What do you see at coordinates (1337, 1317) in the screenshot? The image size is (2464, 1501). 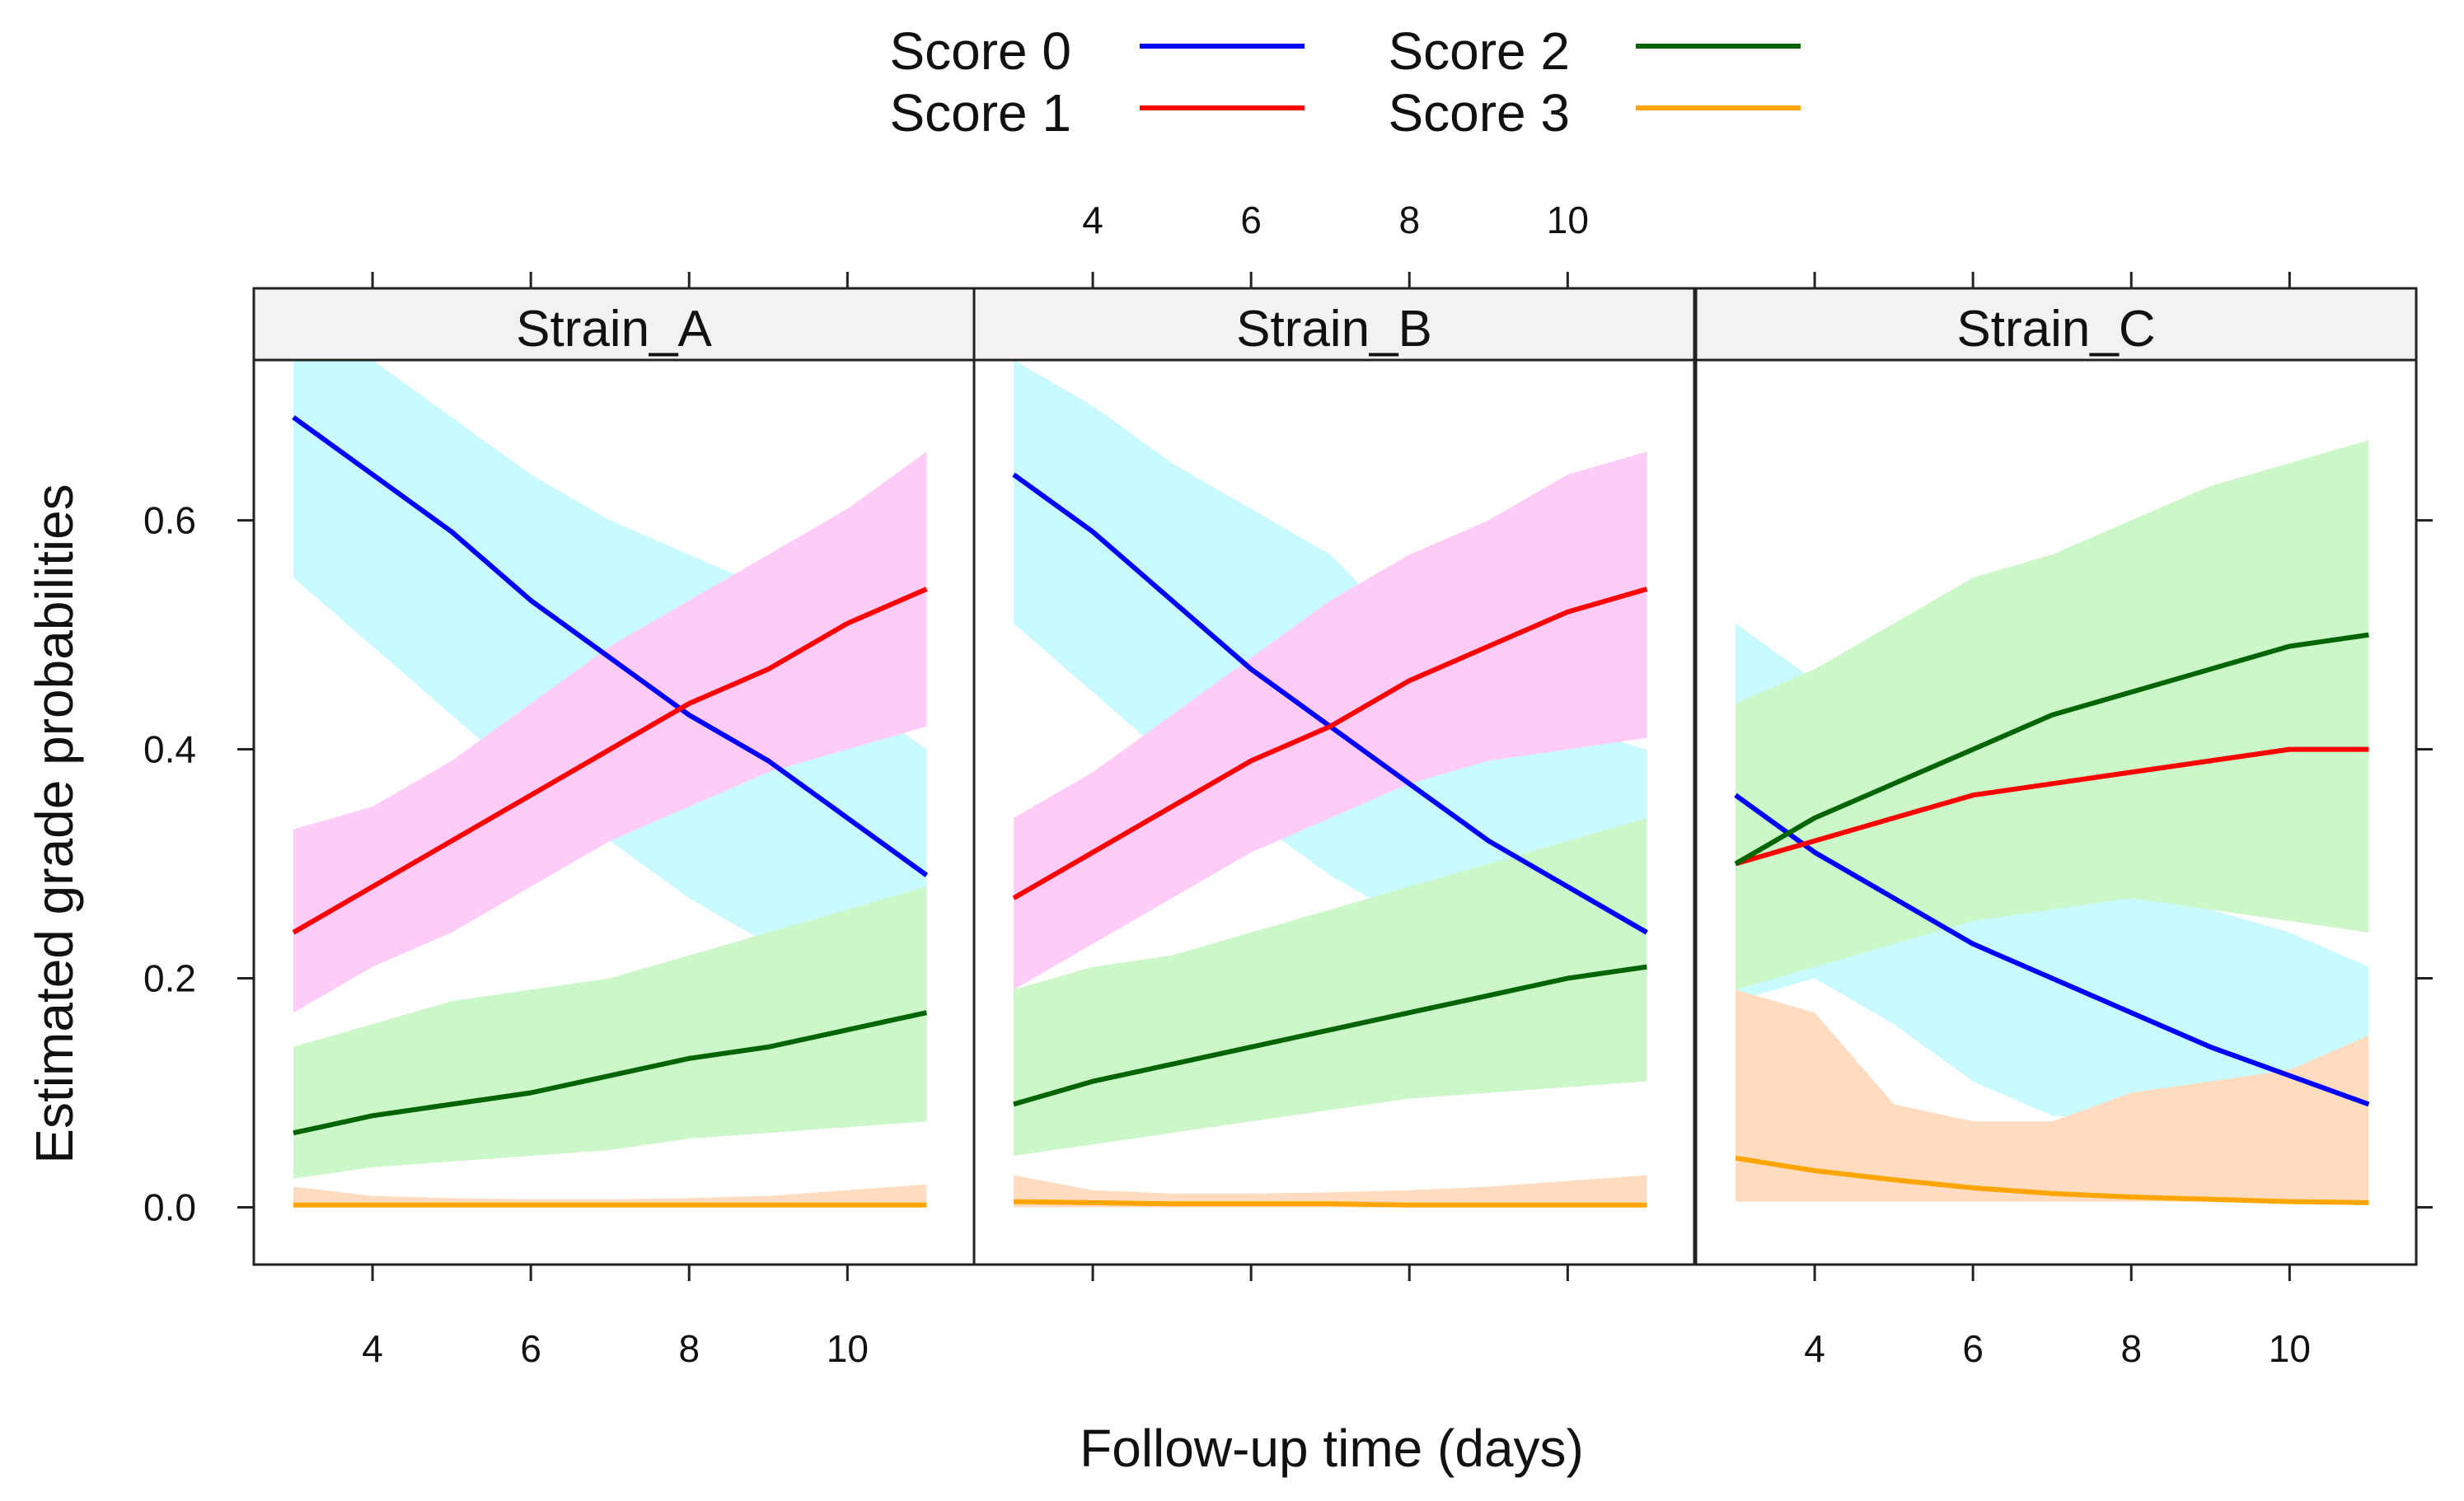 I see `bottom-axis: 4 4 6 6 8 8 10 10` at bounding box center [1337, 1317].